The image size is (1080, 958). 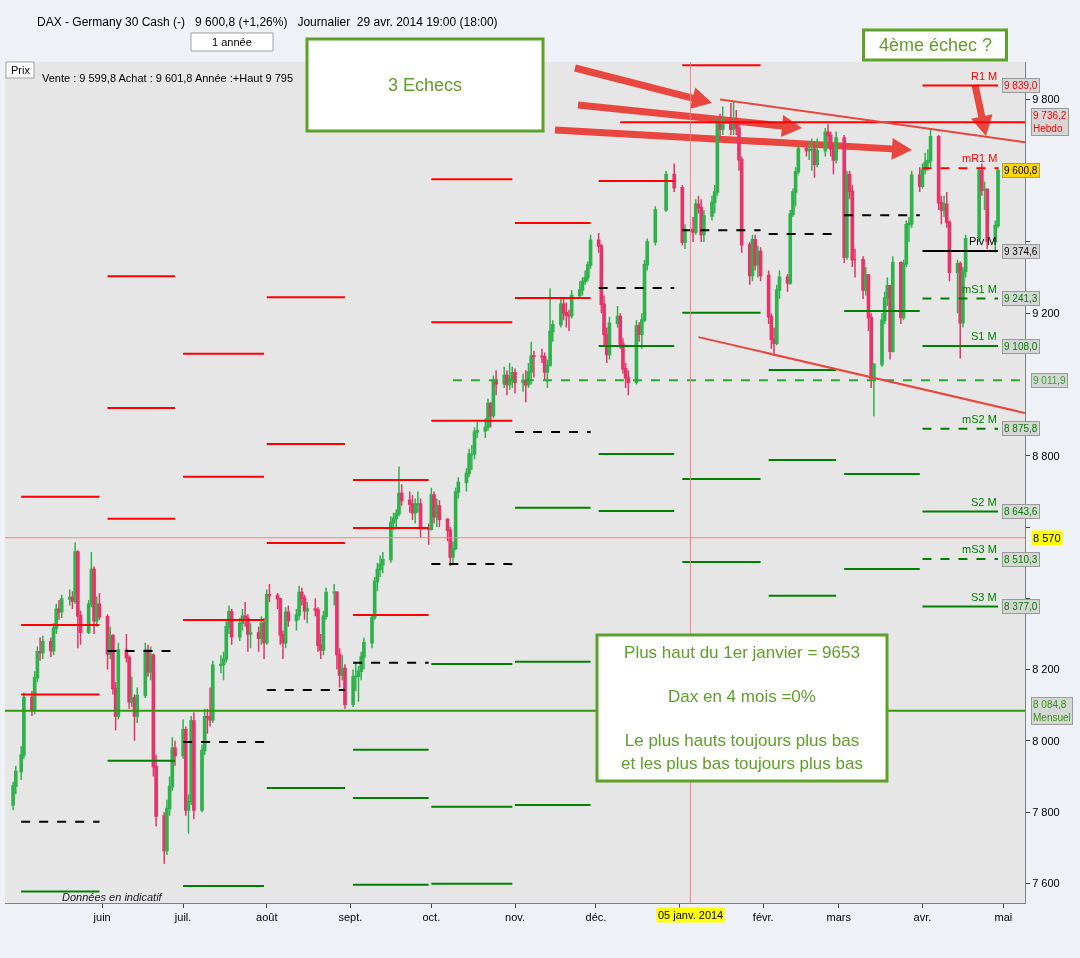 What do you see at coordinates (1003, 917) in the screenshot?
I see `x-tick-label: mai` at bounding box center [1003, 917].